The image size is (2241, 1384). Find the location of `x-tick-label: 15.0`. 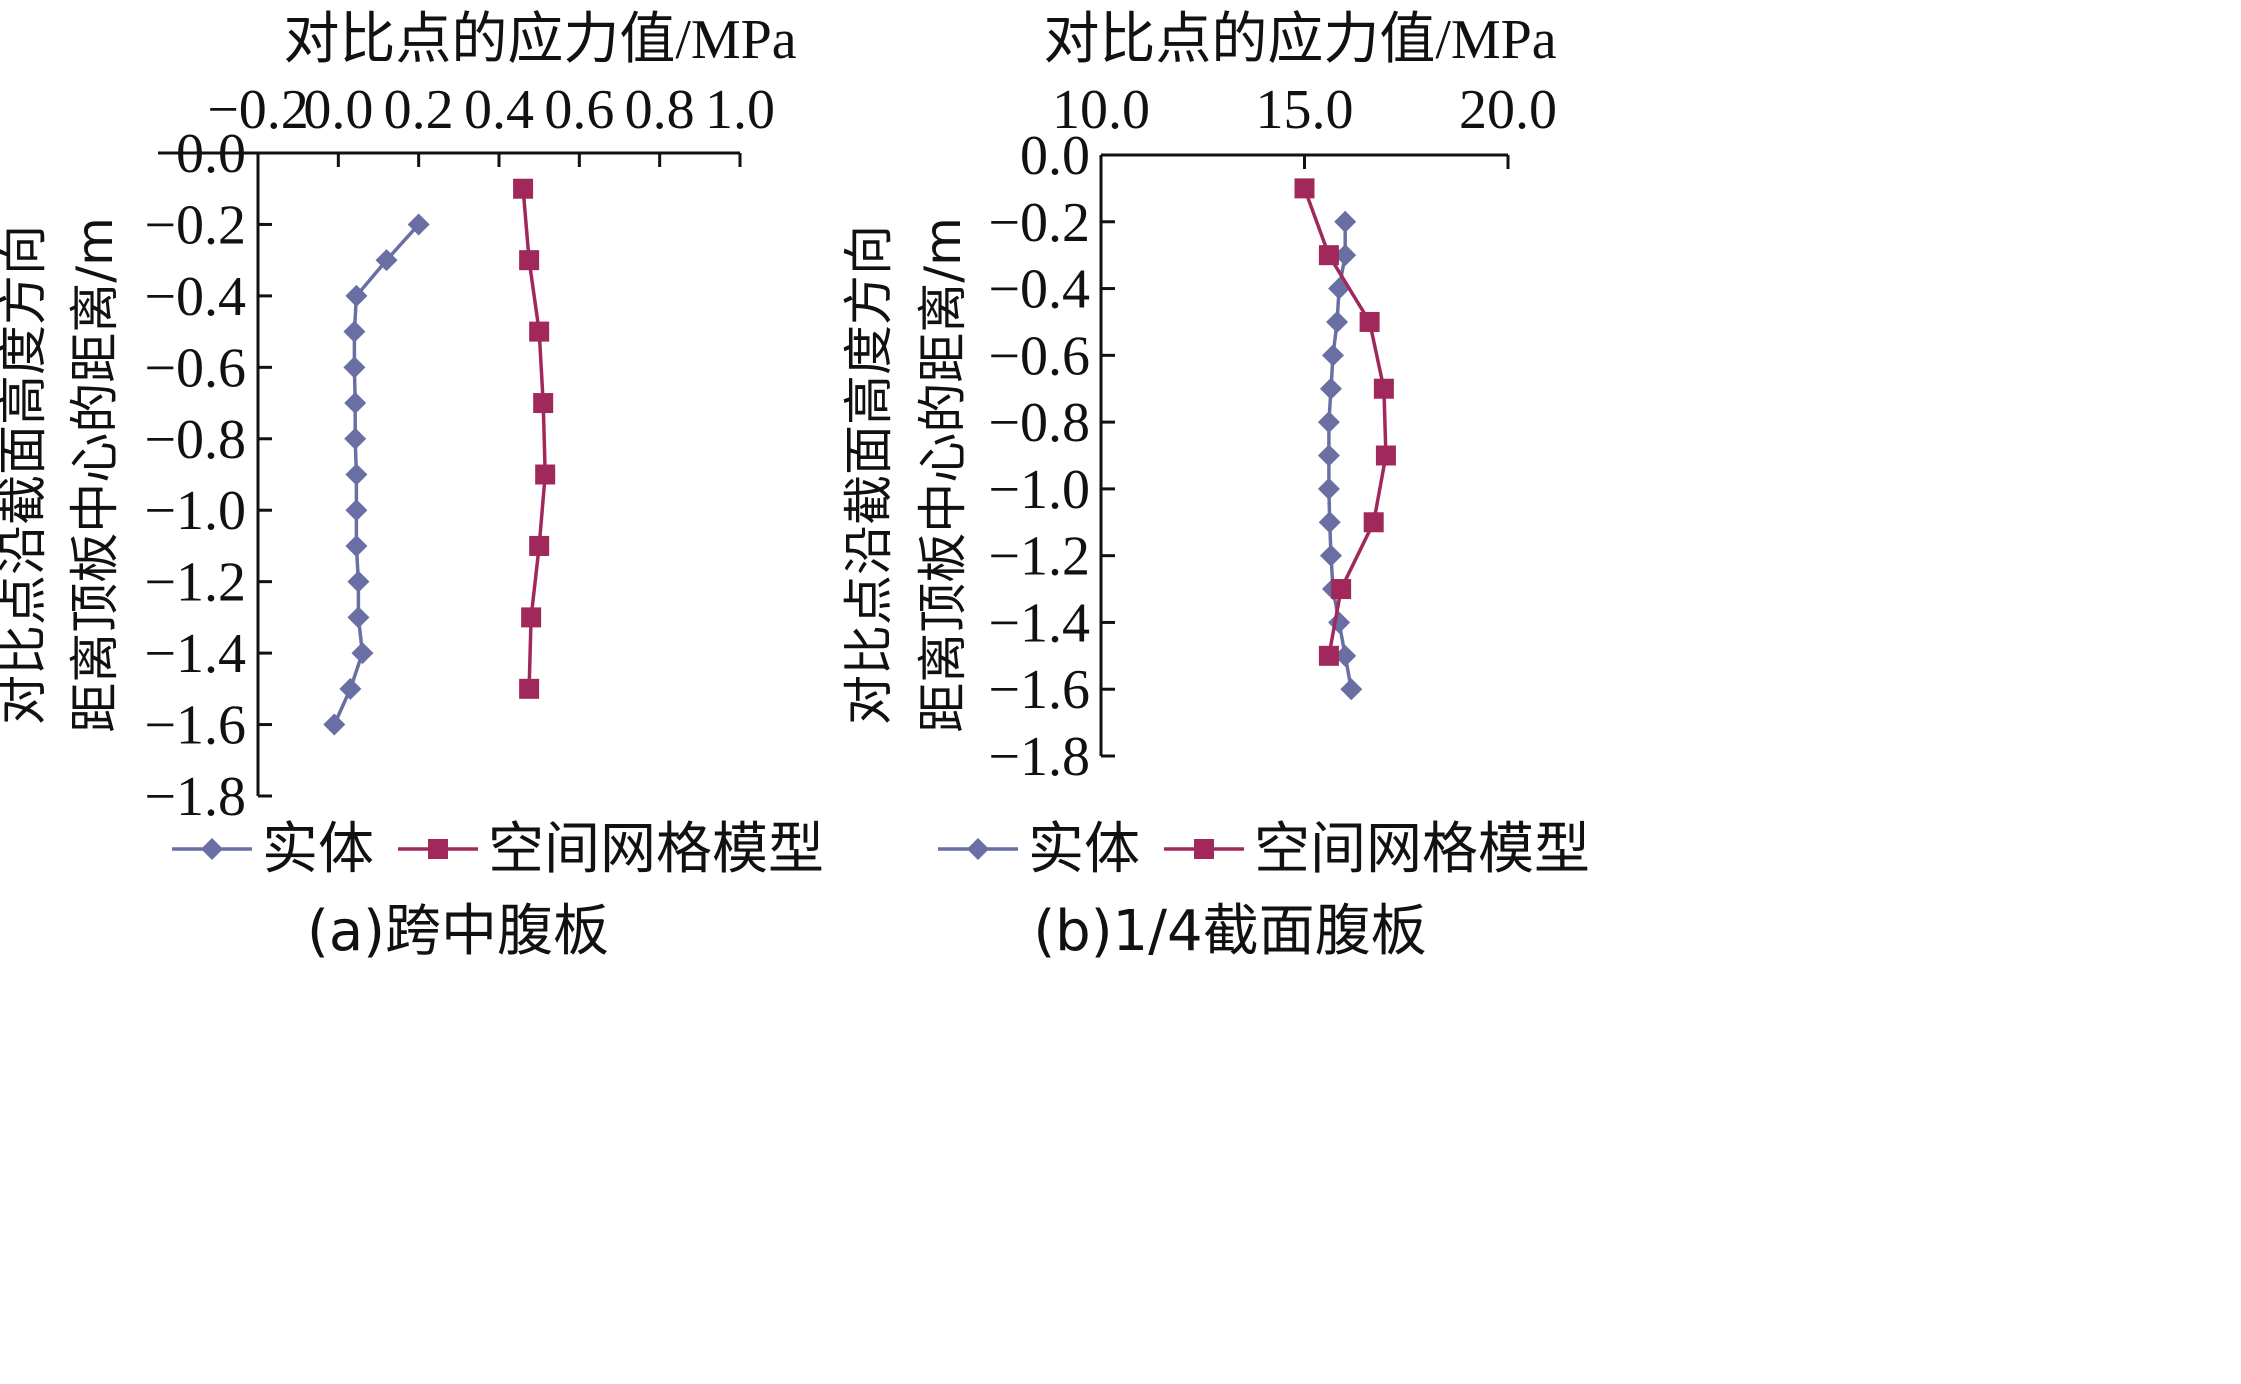

x-tick-label: 15.0 is located at coordinates (1305, 110).